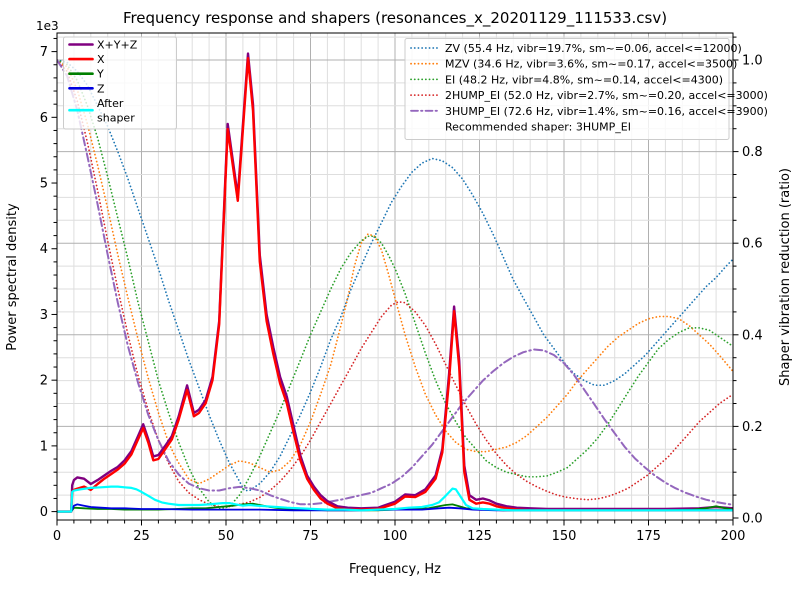 This screenshot has height=604, width=800. Describe the element at coordinates (564, 536) in the screenshot. I see `x-tick-label: 150` at that location.